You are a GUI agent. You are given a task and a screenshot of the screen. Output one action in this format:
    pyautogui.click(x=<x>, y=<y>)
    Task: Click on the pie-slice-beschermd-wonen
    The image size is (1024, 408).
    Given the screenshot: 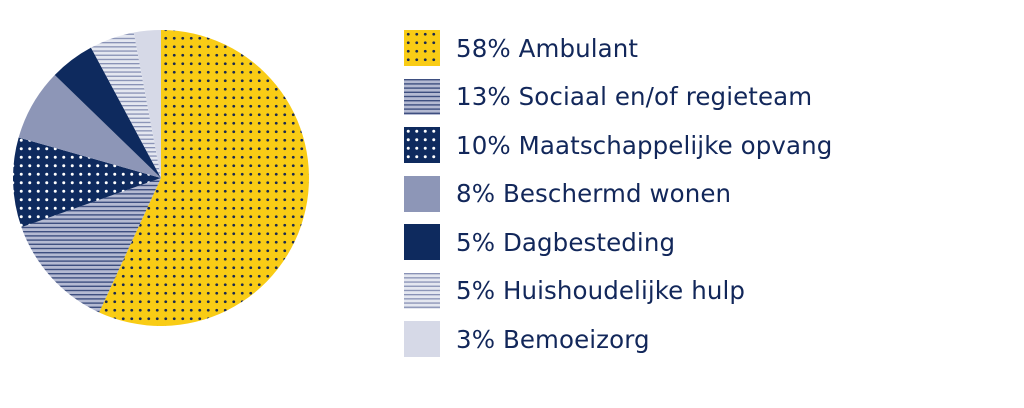 What is the action you would take?
    pyautogui.click(x=90, y=126)
    